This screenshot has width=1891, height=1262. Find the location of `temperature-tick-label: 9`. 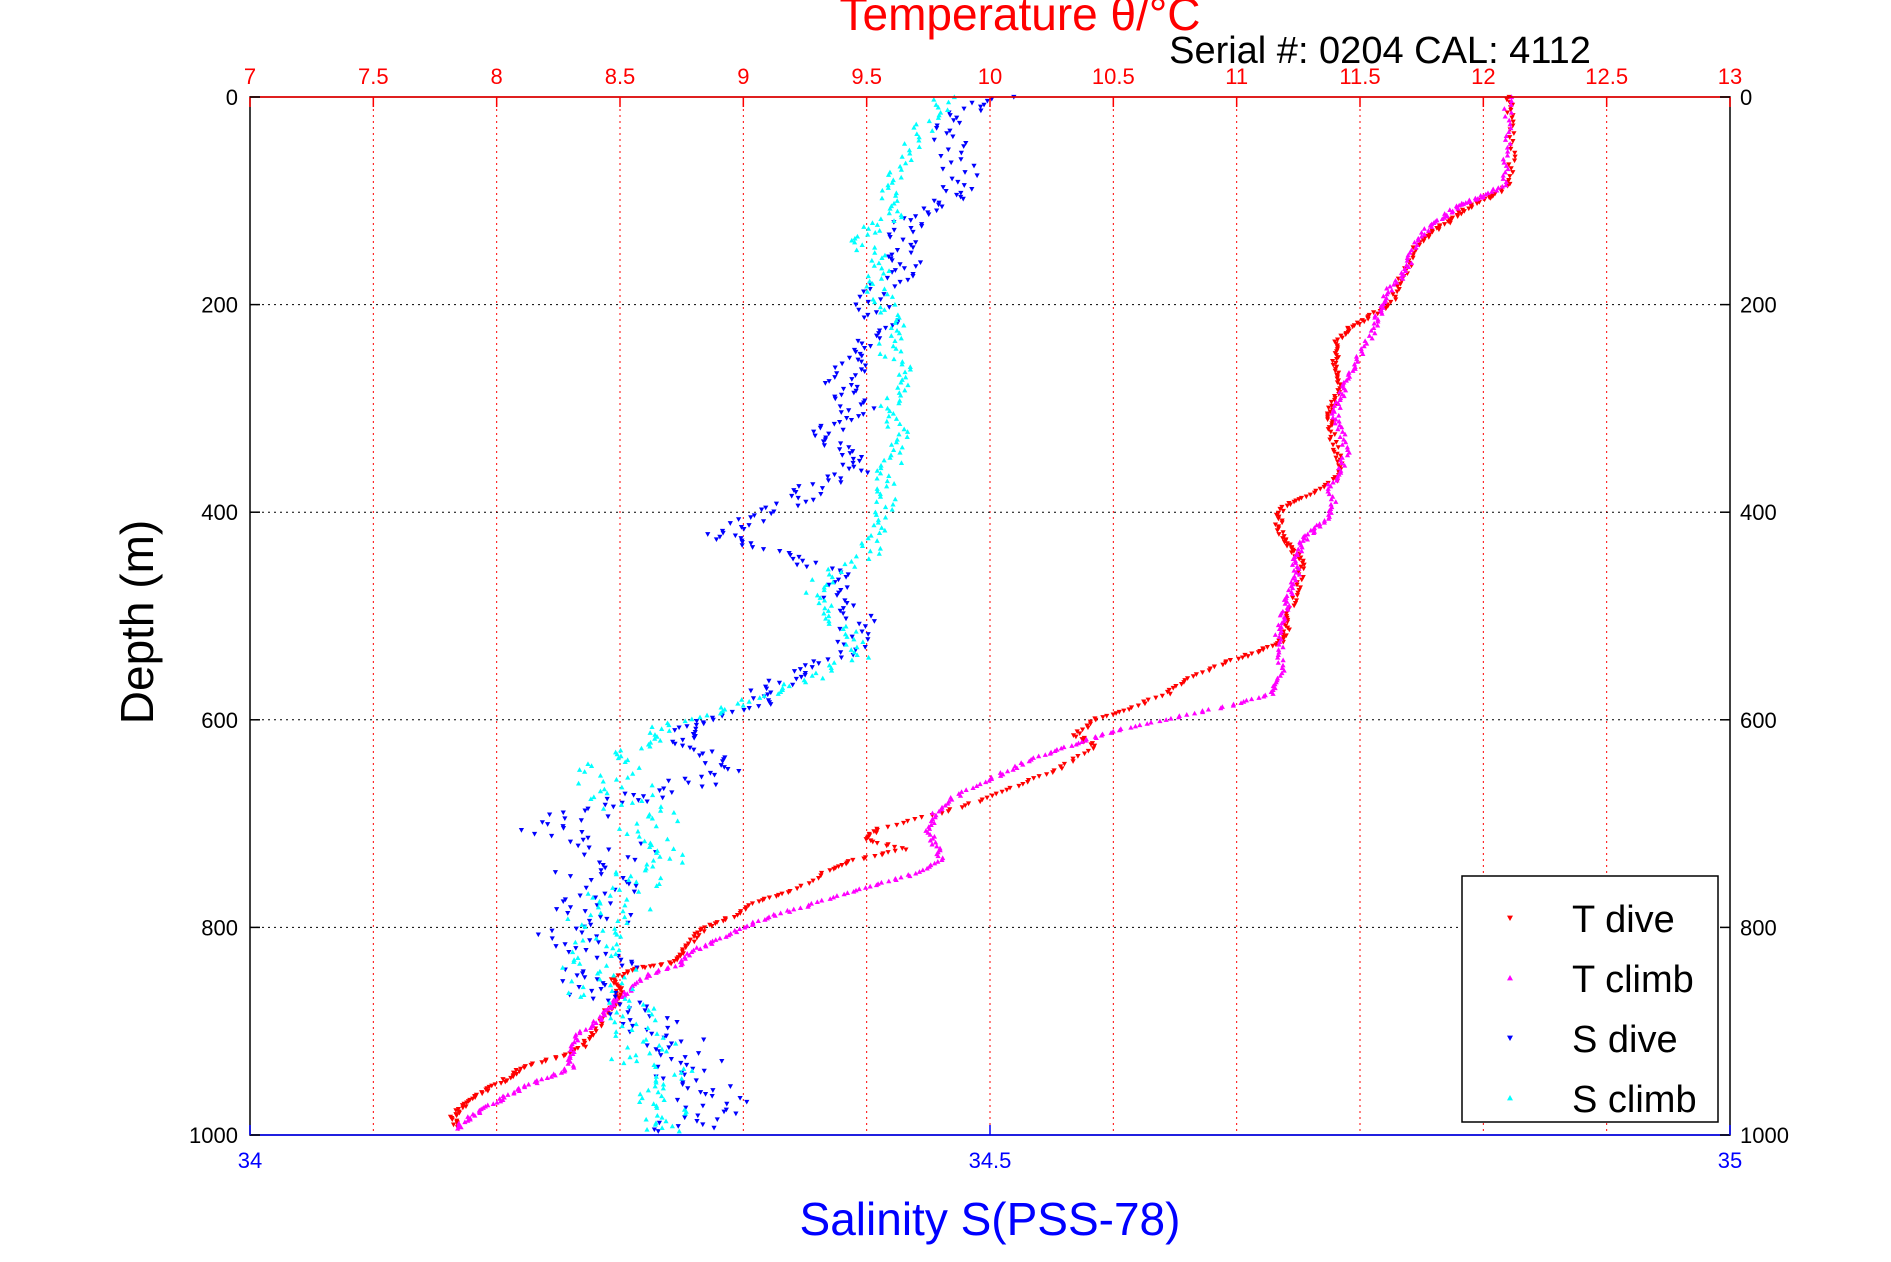

temperature-tick-label: 9 is located at coordinates (743, 76).